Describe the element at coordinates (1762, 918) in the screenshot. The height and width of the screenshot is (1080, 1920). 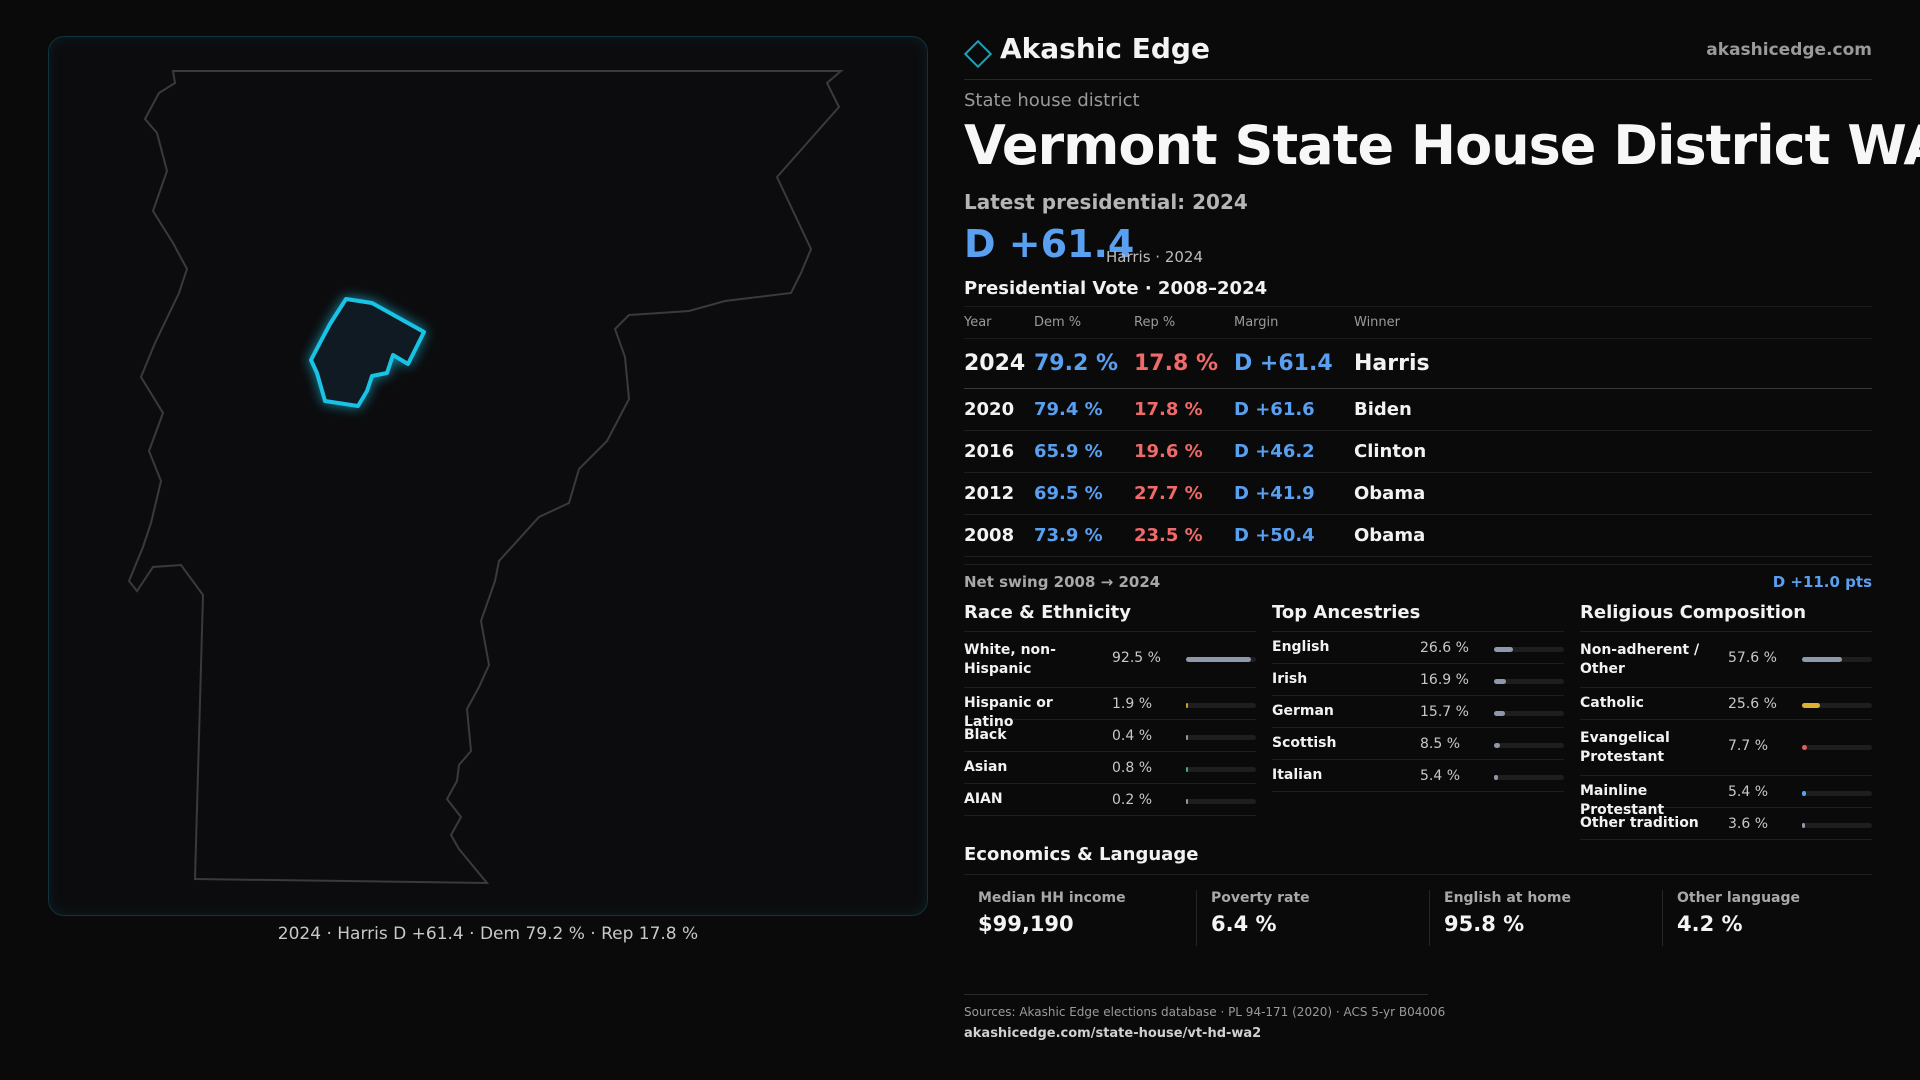
I see `econ-card-other-language: Other language 4.2 %` at that location.